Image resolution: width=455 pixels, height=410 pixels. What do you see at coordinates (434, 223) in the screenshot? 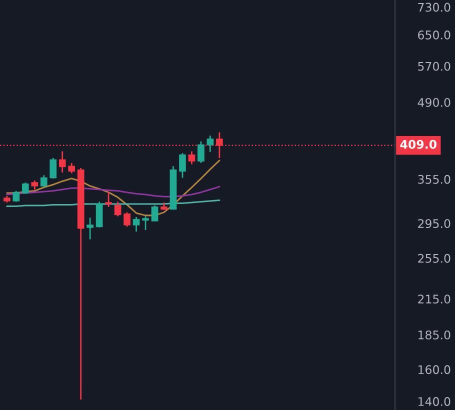
I see `y-tick-label: 295.0` at bounding box center [434, 223].